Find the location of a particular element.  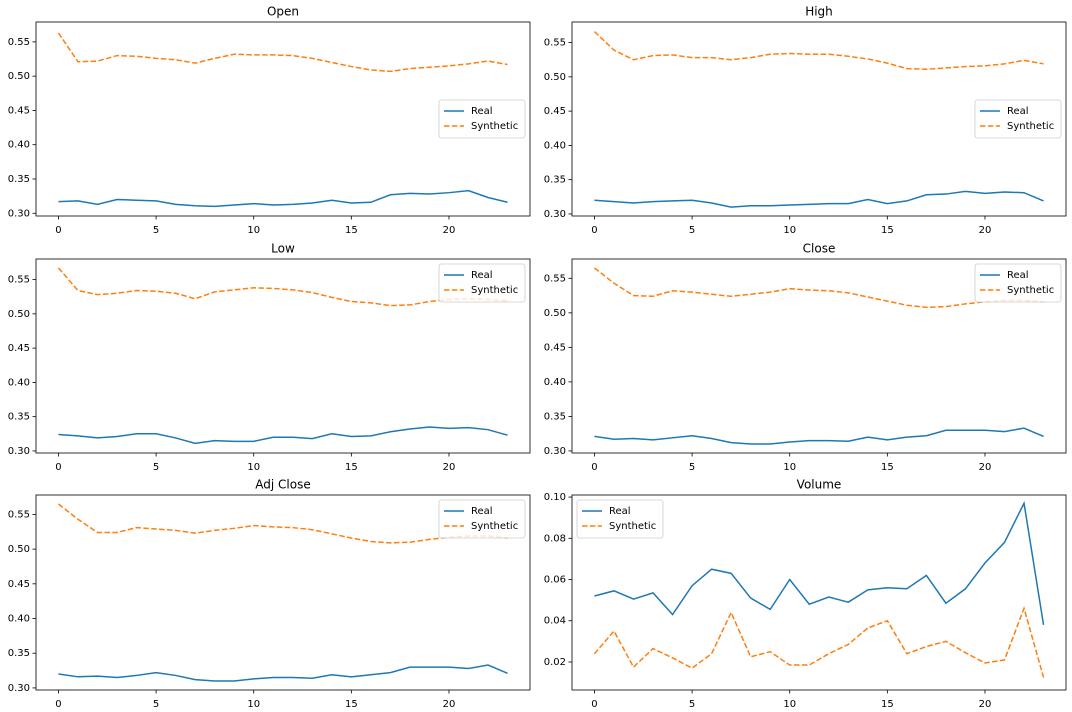

y-tick-label: 0.08 is located at coordinates (555, 538).